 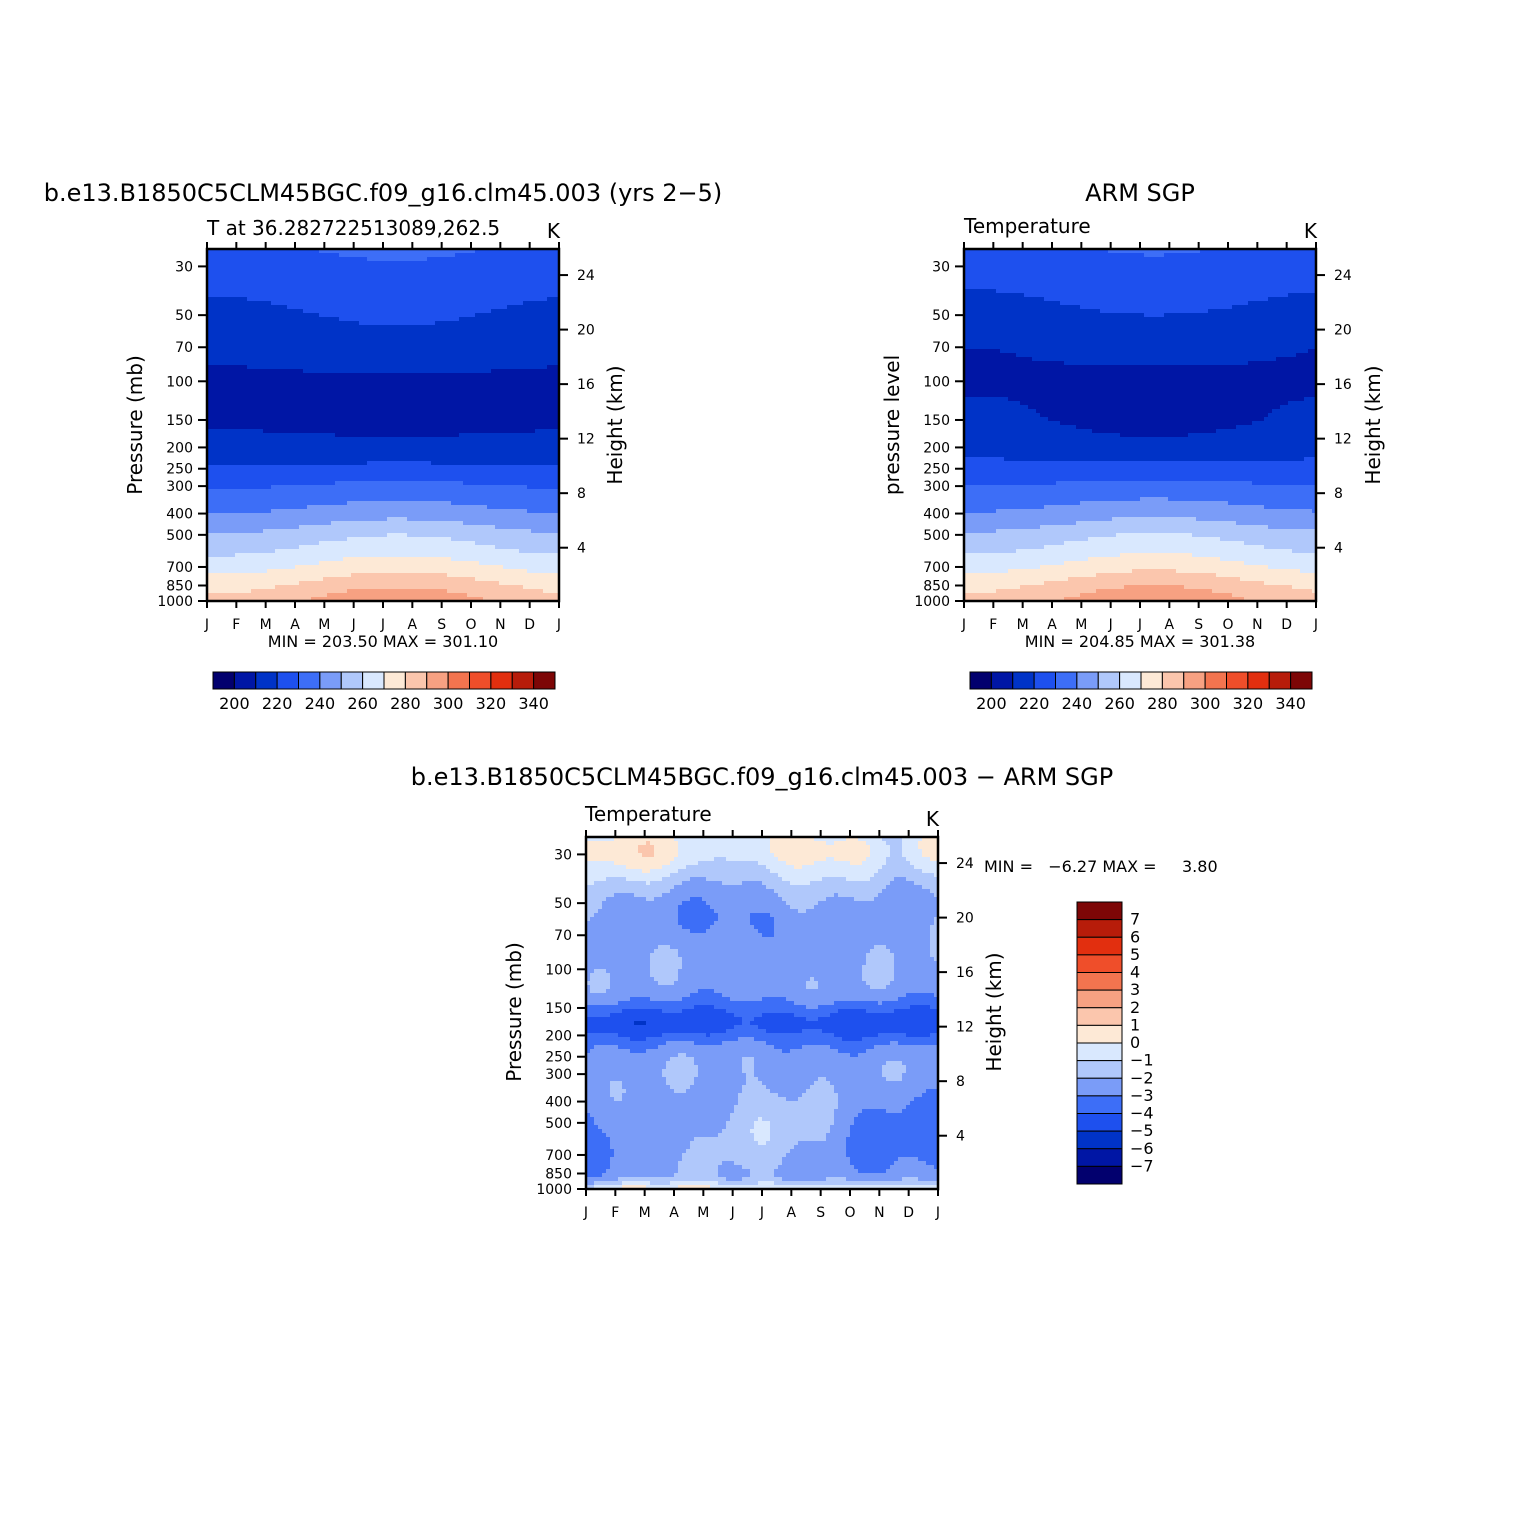 I want to click on colorbar-label: 4, so click(x=1135, y=972).